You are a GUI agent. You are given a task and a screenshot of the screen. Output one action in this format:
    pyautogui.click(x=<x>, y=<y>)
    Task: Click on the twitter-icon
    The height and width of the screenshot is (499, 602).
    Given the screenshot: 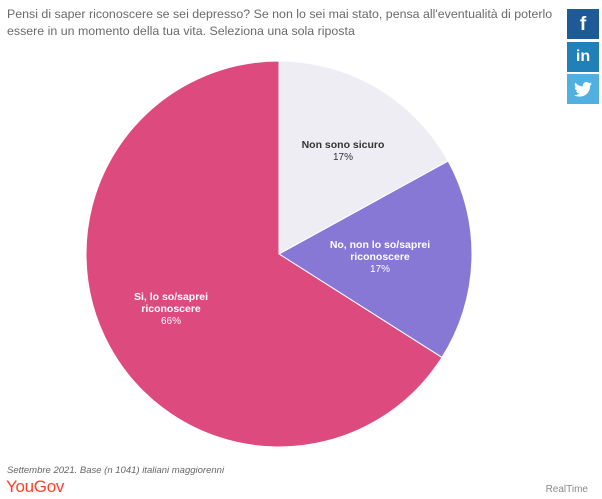 What is the action you would take?
    pyautogui.click(x=583, y=89)
    